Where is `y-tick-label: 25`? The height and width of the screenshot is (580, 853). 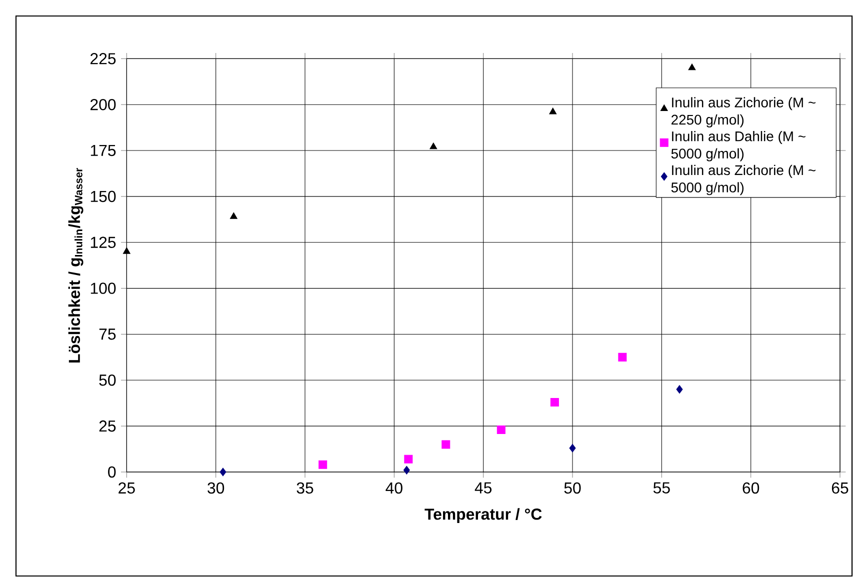 y-tick-label: 25 is located at coordinates (107, 426).